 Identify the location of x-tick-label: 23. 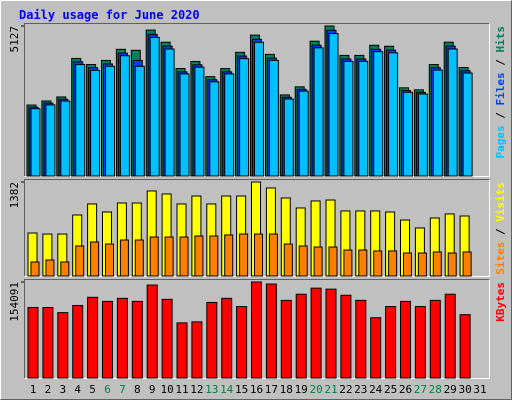
(360, 389).